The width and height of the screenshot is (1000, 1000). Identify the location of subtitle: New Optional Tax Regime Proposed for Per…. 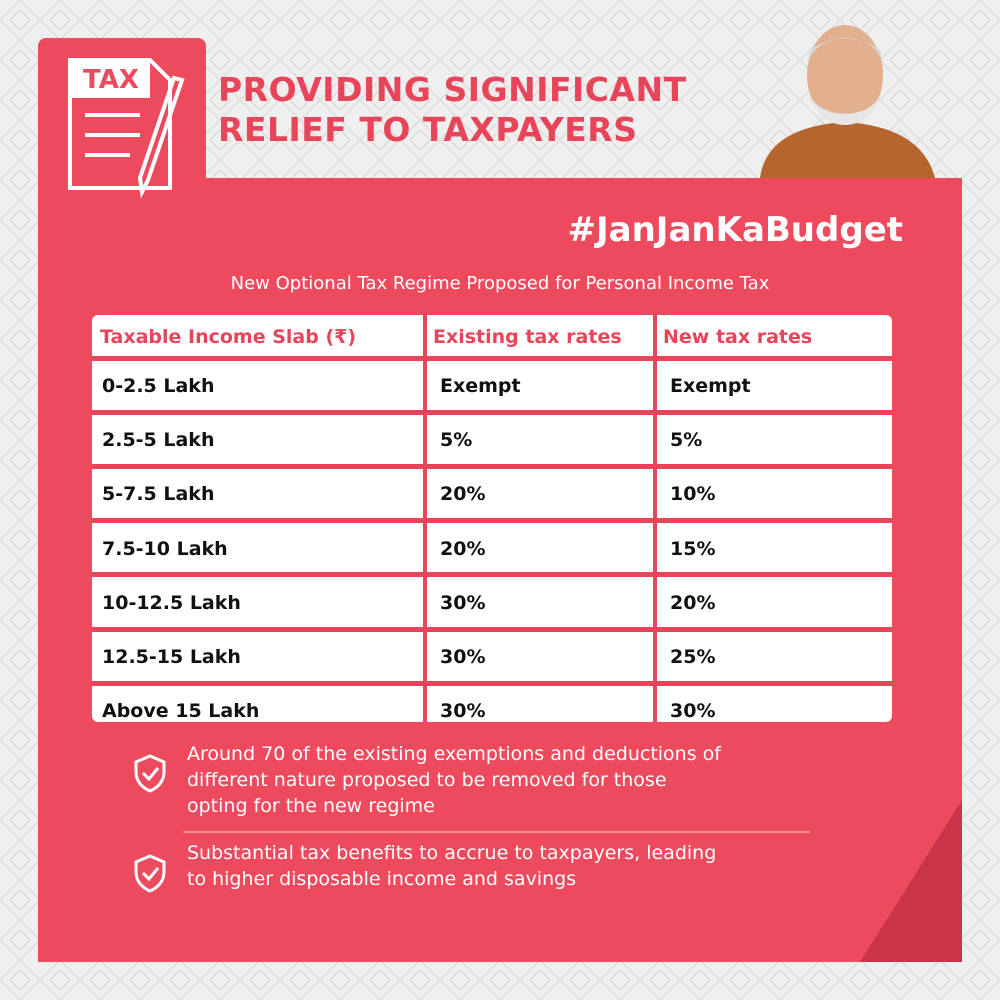
(500, 283).